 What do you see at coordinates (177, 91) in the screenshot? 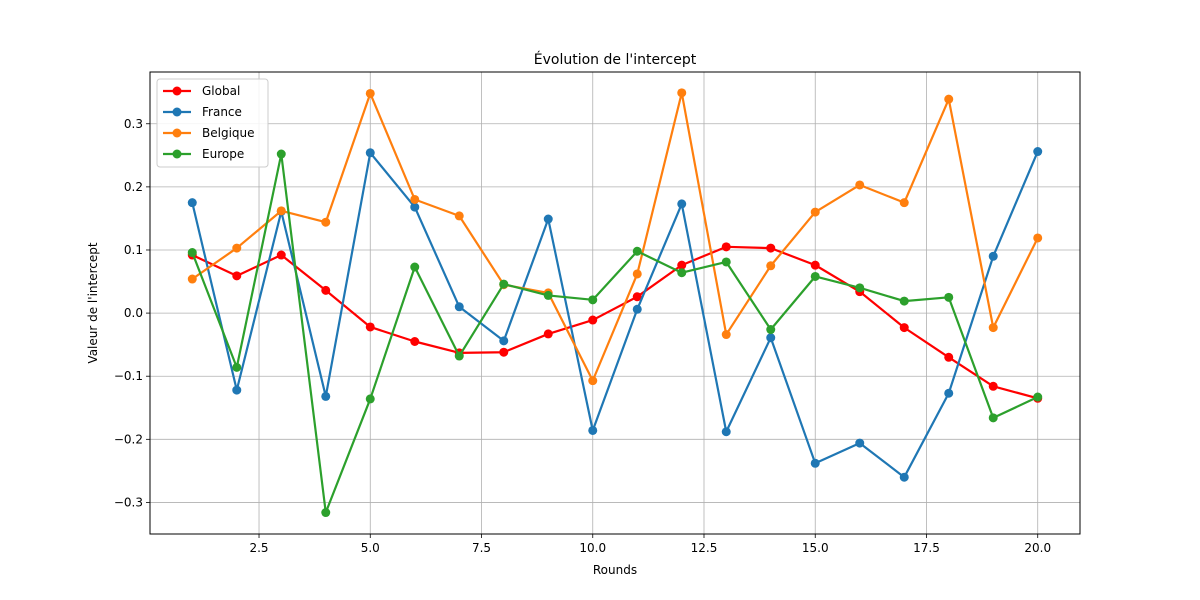
I see `legend-marker-global` at bounding box center [177, 91].